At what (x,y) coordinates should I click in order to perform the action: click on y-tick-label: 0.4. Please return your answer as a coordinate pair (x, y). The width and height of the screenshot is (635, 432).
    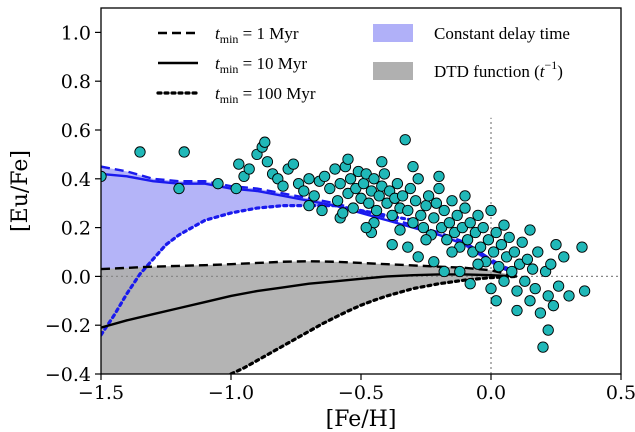
    Looking at the image, I should click on (76, 180).